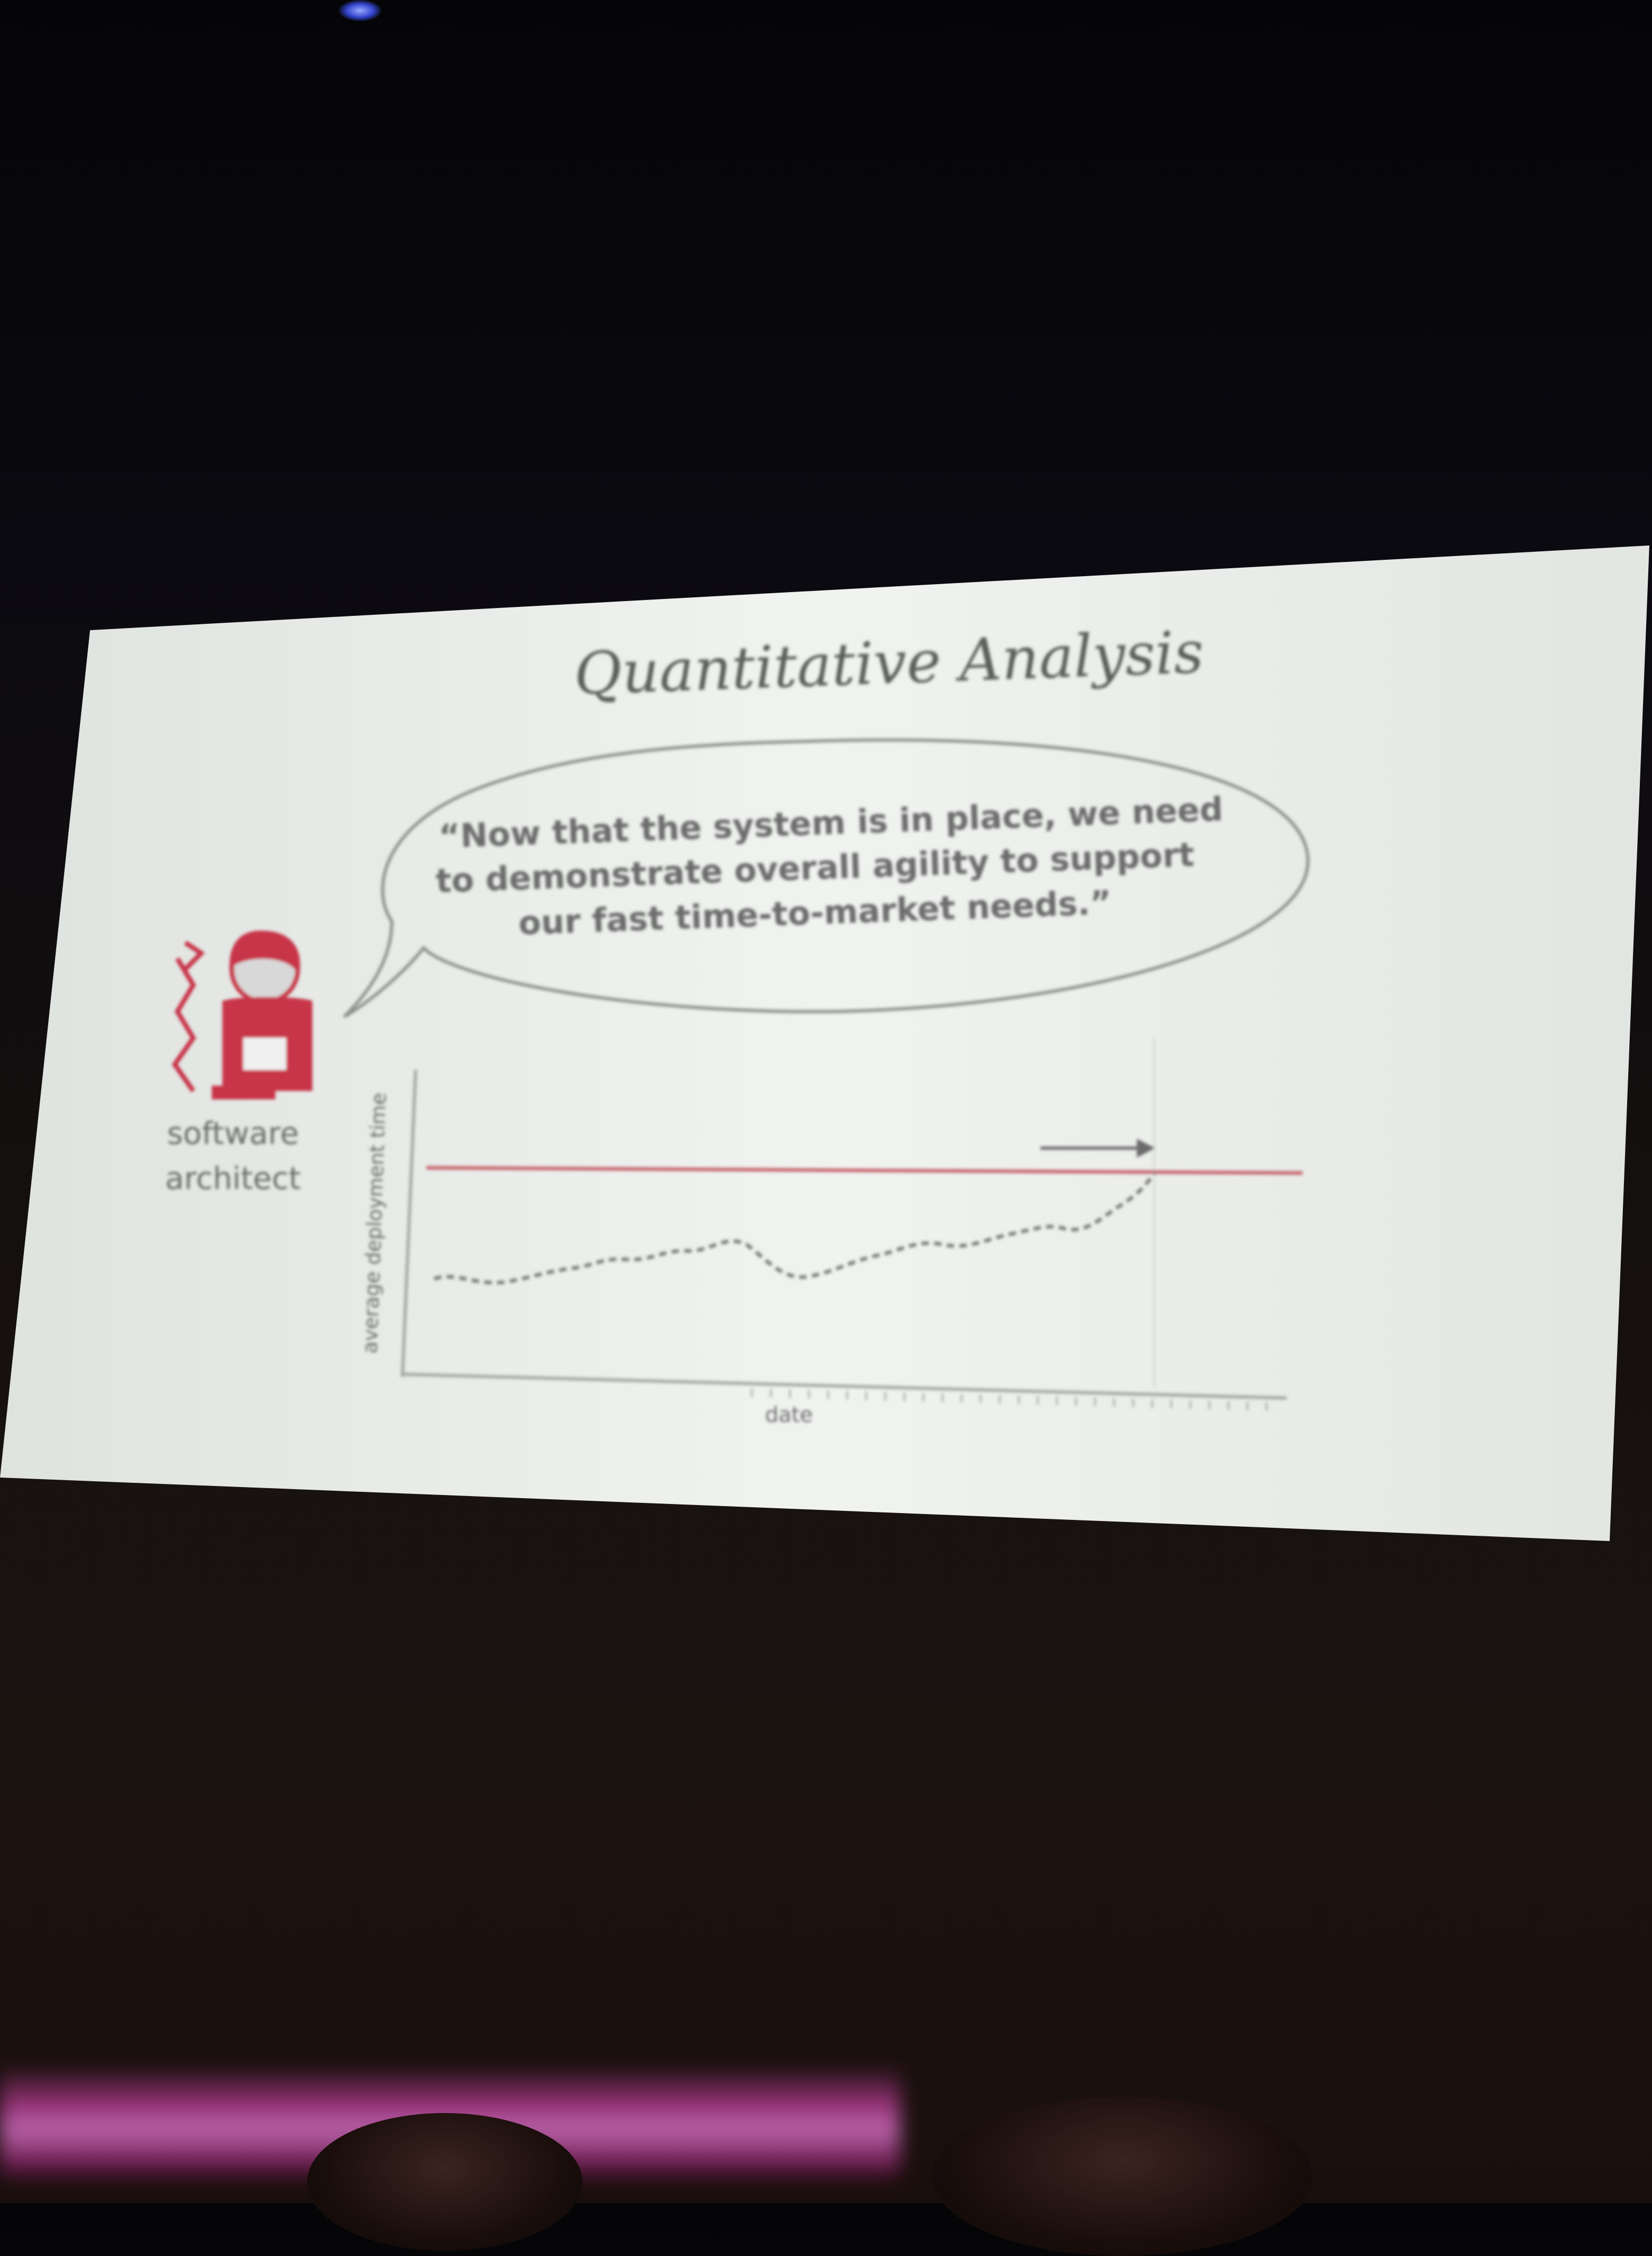 The image size is (1652, 2256). What do you see at coordinates (233, 1178) in the screenshot?
I see `role-label-line-2: architect` at bounding box center [233, 1178].